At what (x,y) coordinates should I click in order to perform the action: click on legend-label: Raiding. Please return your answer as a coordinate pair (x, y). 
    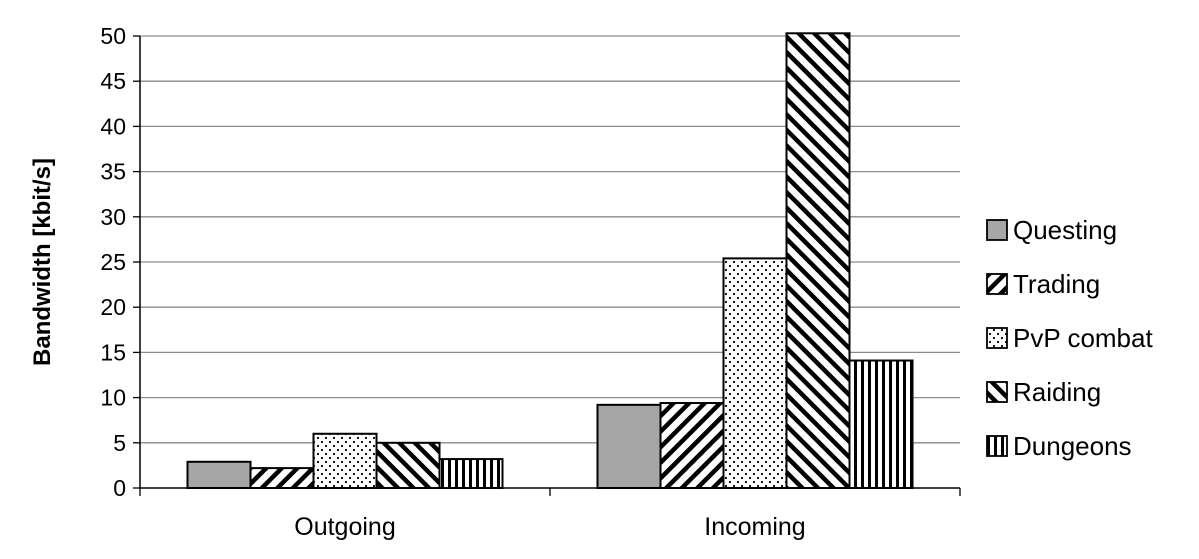
    Looking at the image, I should click on (1057, 392).